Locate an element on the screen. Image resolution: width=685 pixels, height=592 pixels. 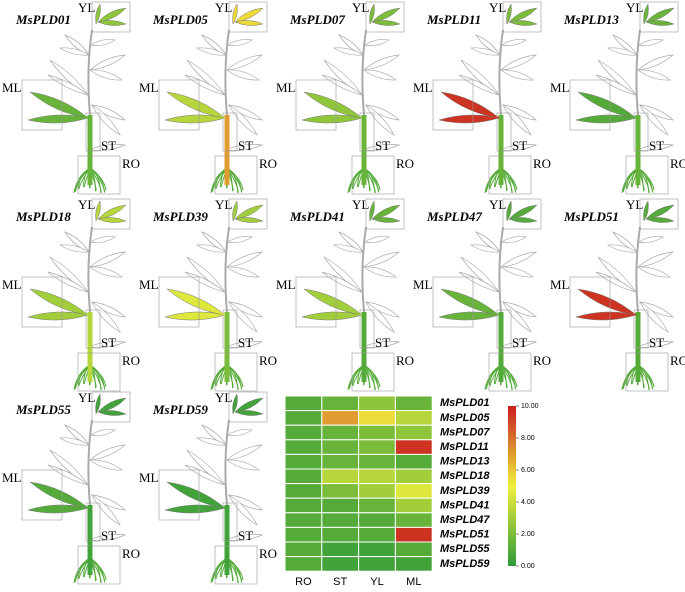
plant-panel: MsPLD11 YL ML ST RO is located at coordinates (482, 97).